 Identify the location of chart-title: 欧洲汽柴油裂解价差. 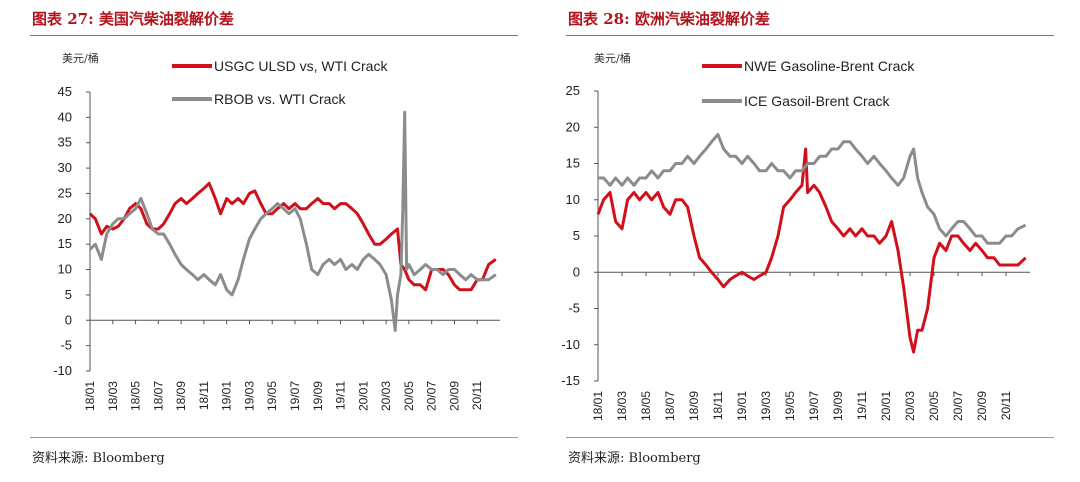
(702, 19).